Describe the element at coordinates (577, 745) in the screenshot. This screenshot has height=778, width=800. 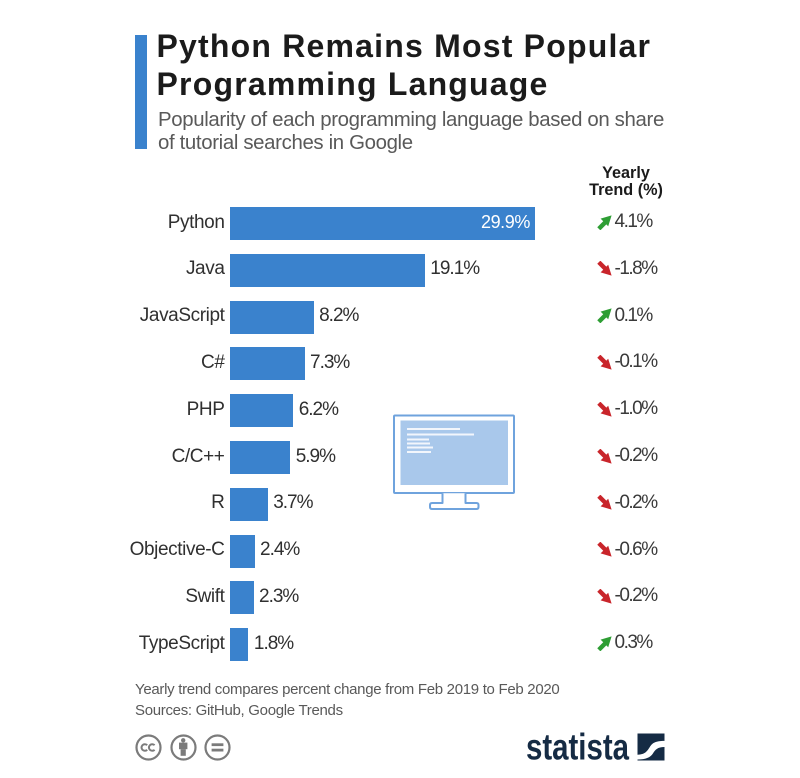
I see `svg-text: statista` at that location.